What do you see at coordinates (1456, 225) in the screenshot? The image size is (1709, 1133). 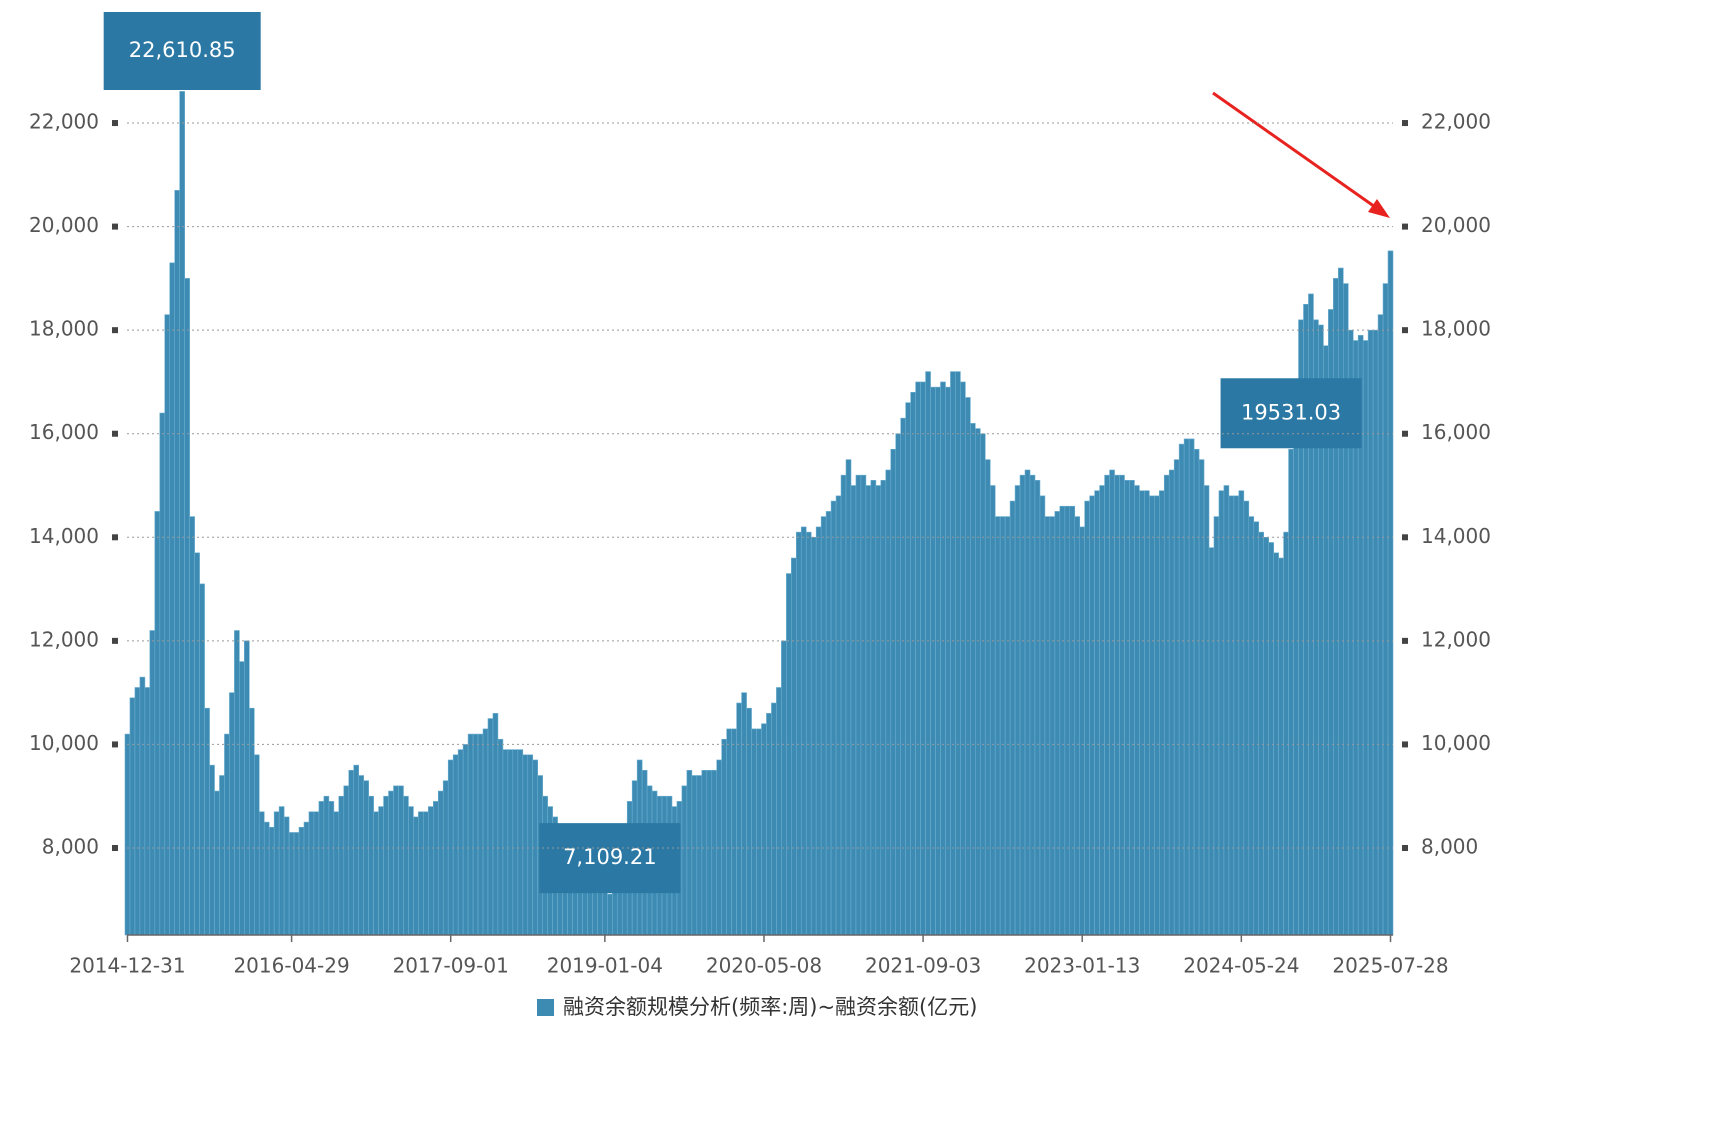 I see `y2-tick-label: 20,000` at bounding box center [1456, 225].